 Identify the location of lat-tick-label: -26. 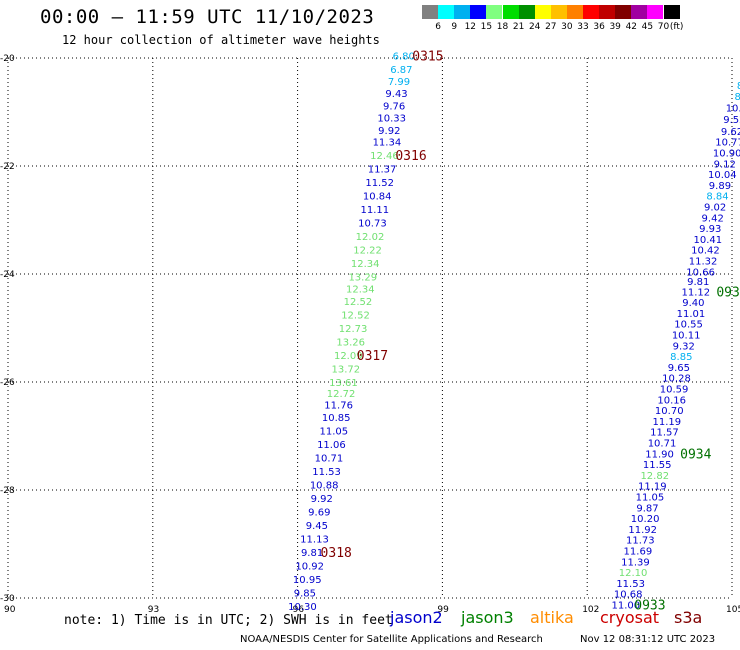
(7, 383).